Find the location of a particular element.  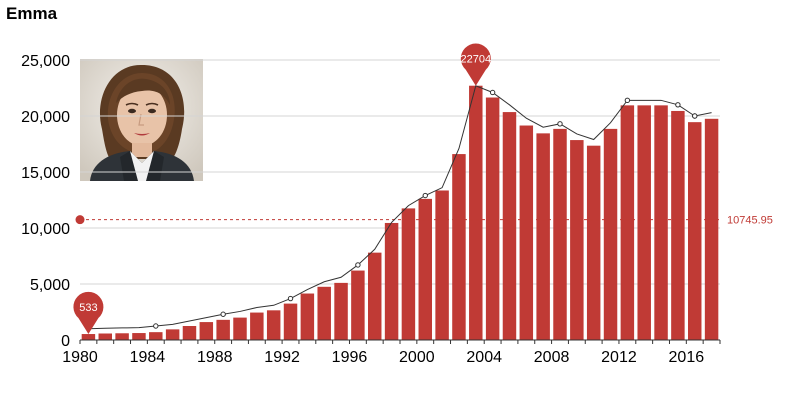

y-tick-label: 25,000 is located at coordinates (45, 61).